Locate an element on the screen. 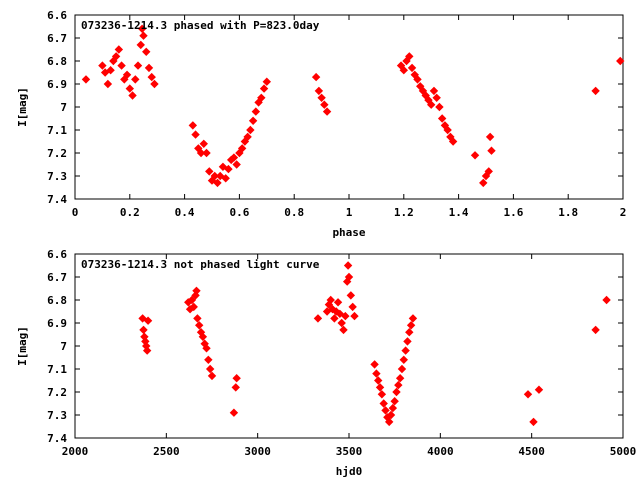 Image resolution: width=640 pixels, height=480 pixels. x-tick-label: 2500 is located at coordinates (166, 451).